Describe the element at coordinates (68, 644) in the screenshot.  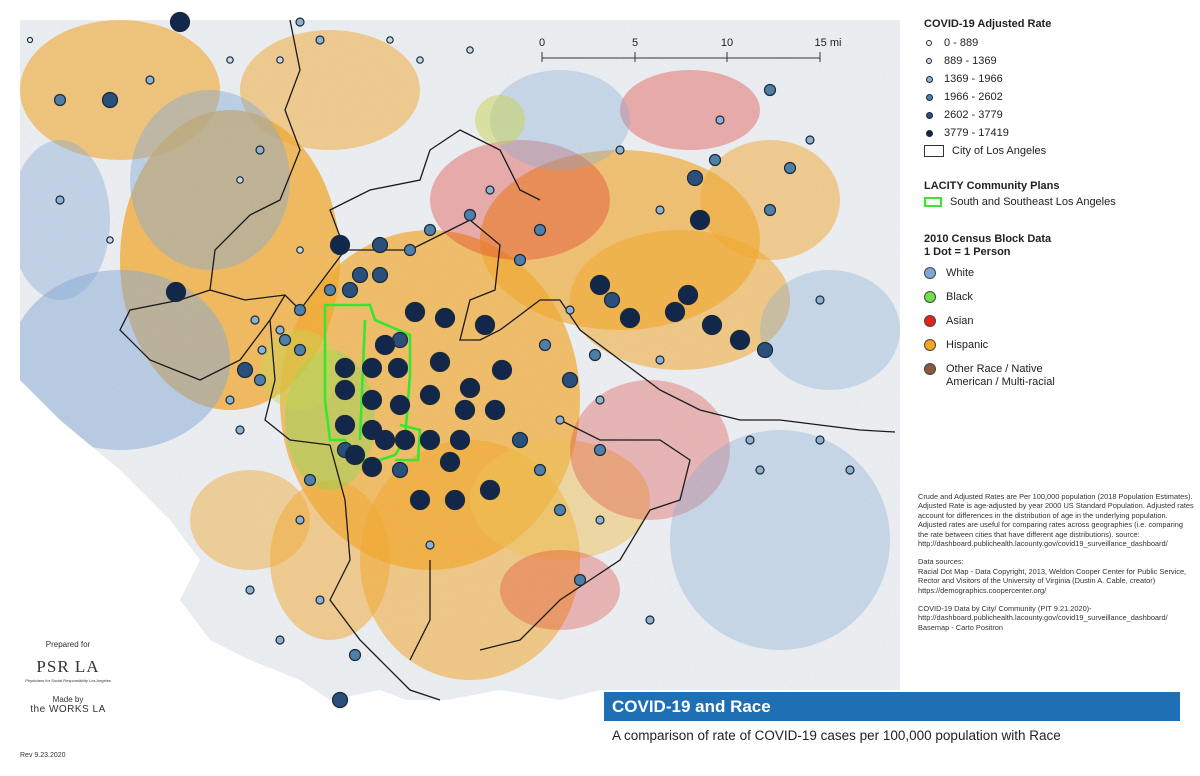
I see `prepared-for-label: Prepared for` at that location.